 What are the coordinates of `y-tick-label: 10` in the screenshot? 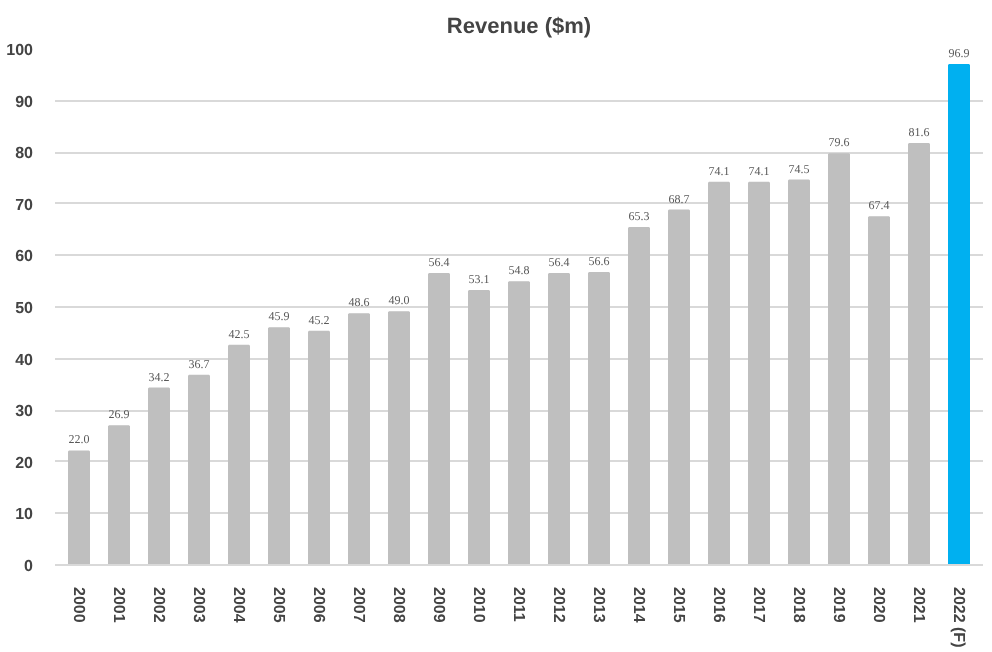 It's located at (25, 514).